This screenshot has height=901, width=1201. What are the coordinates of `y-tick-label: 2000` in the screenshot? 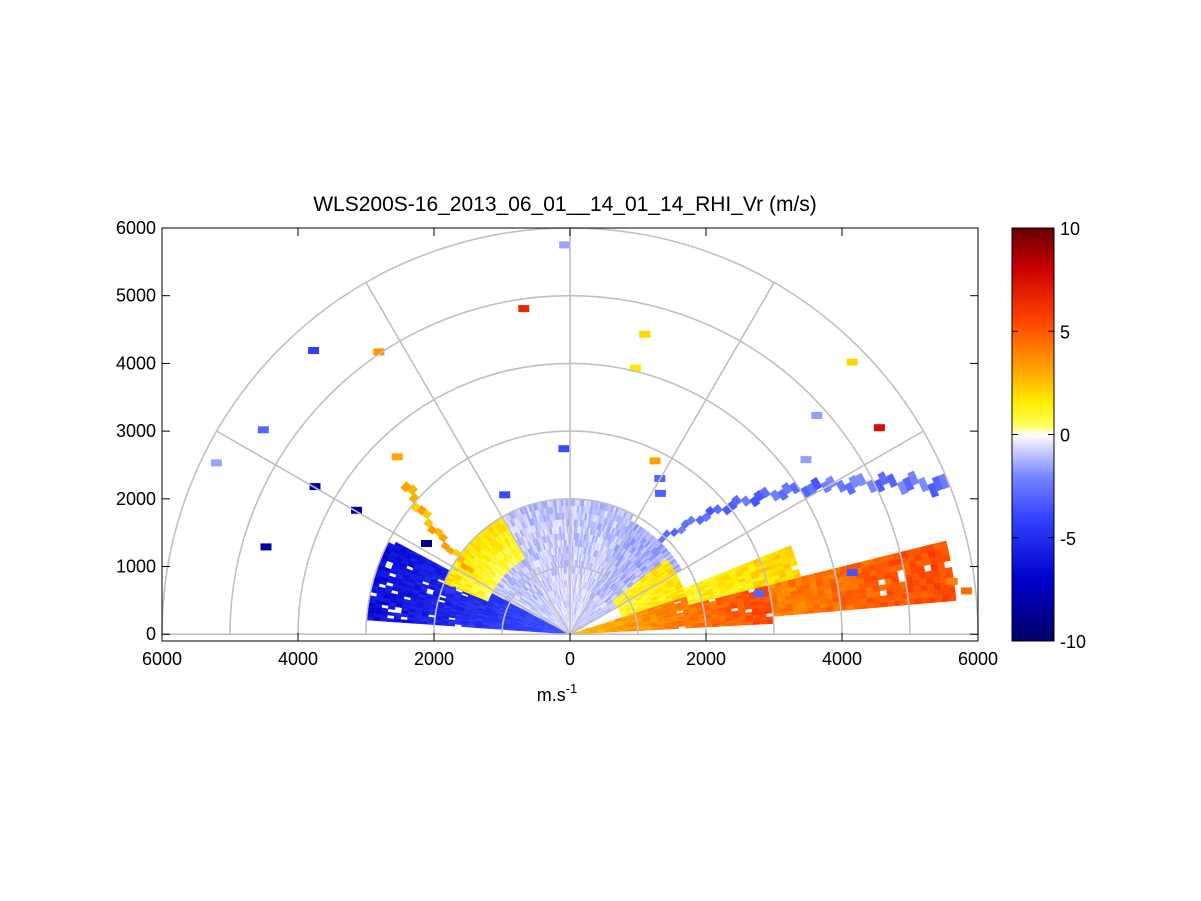 It's located at (136, 499).